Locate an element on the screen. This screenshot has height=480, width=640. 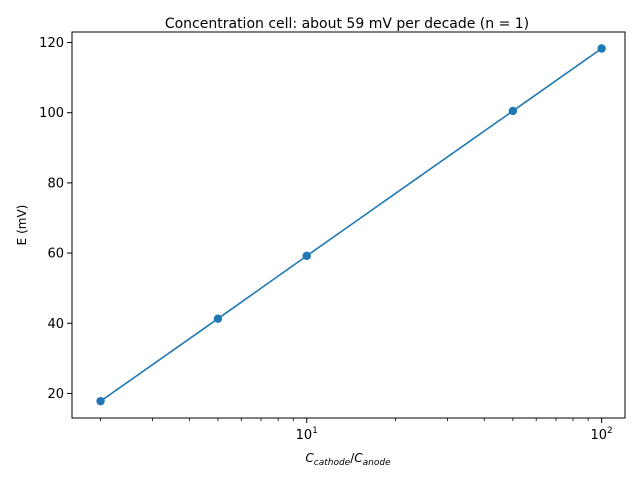
x-tick-exponent: 2 is located at coordinates (610, 431).